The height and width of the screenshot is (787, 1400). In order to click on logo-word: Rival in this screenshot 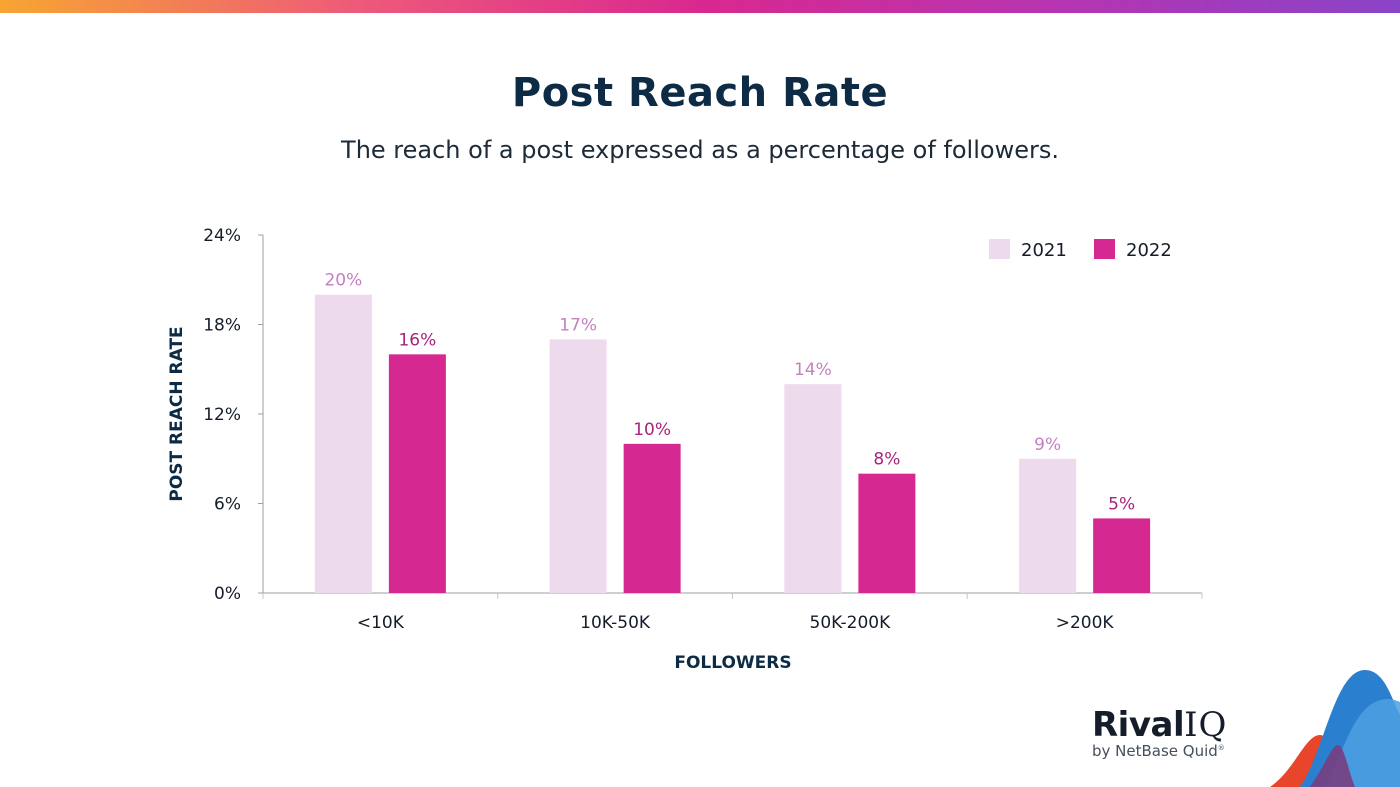, I will do `click(1138, 725)`.